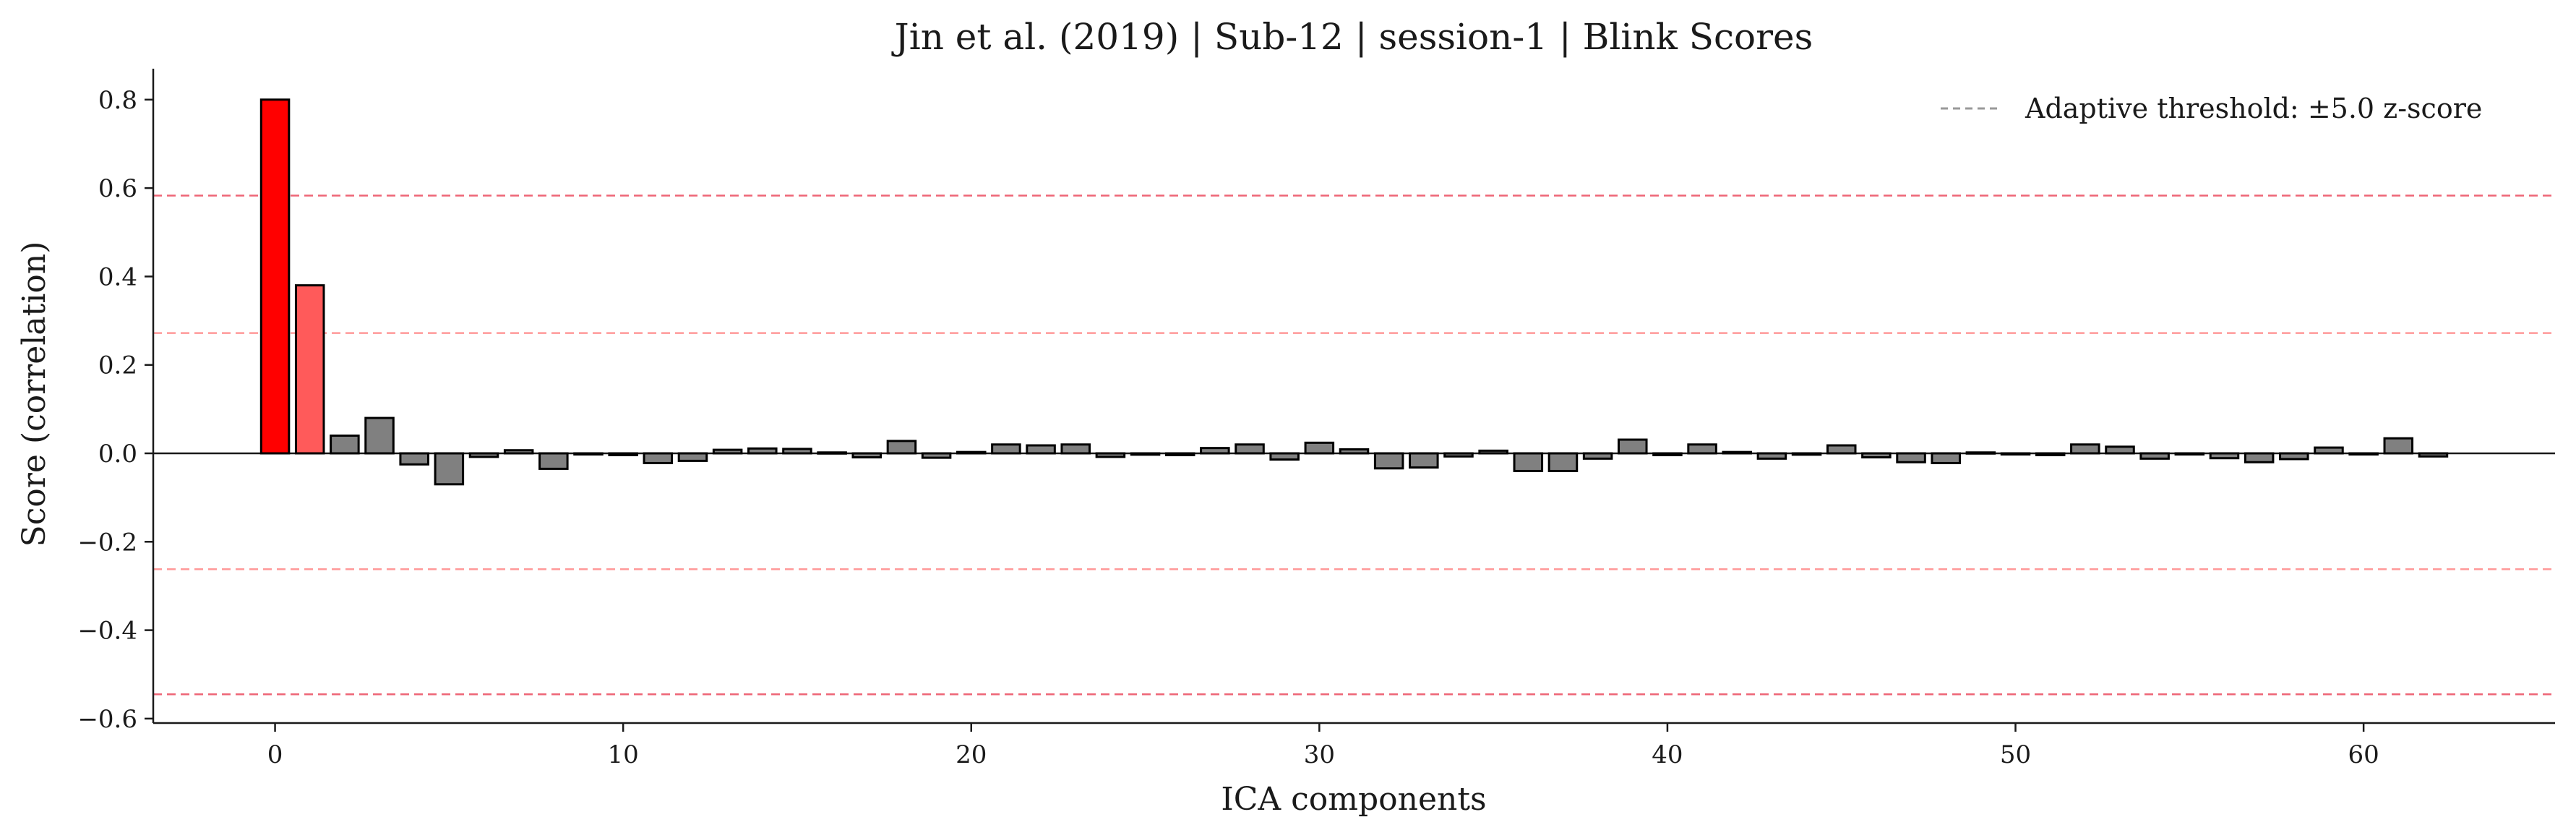 This screenshot has width=2576, height=838. What do you see at coordinates (118, 188) in the screenshot?
I see `y-tick-label: 0.6` at bounding box center [118, 188].